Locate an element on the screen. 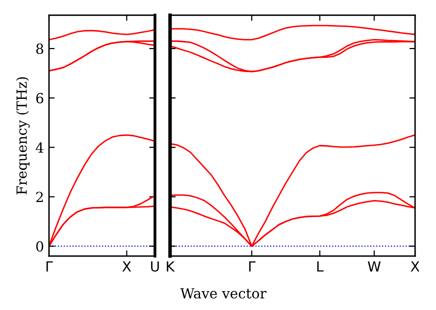 The height and width of the screenshot is (310, 436). x-axis-title: Wave vector is located at coordinates (223, 293).